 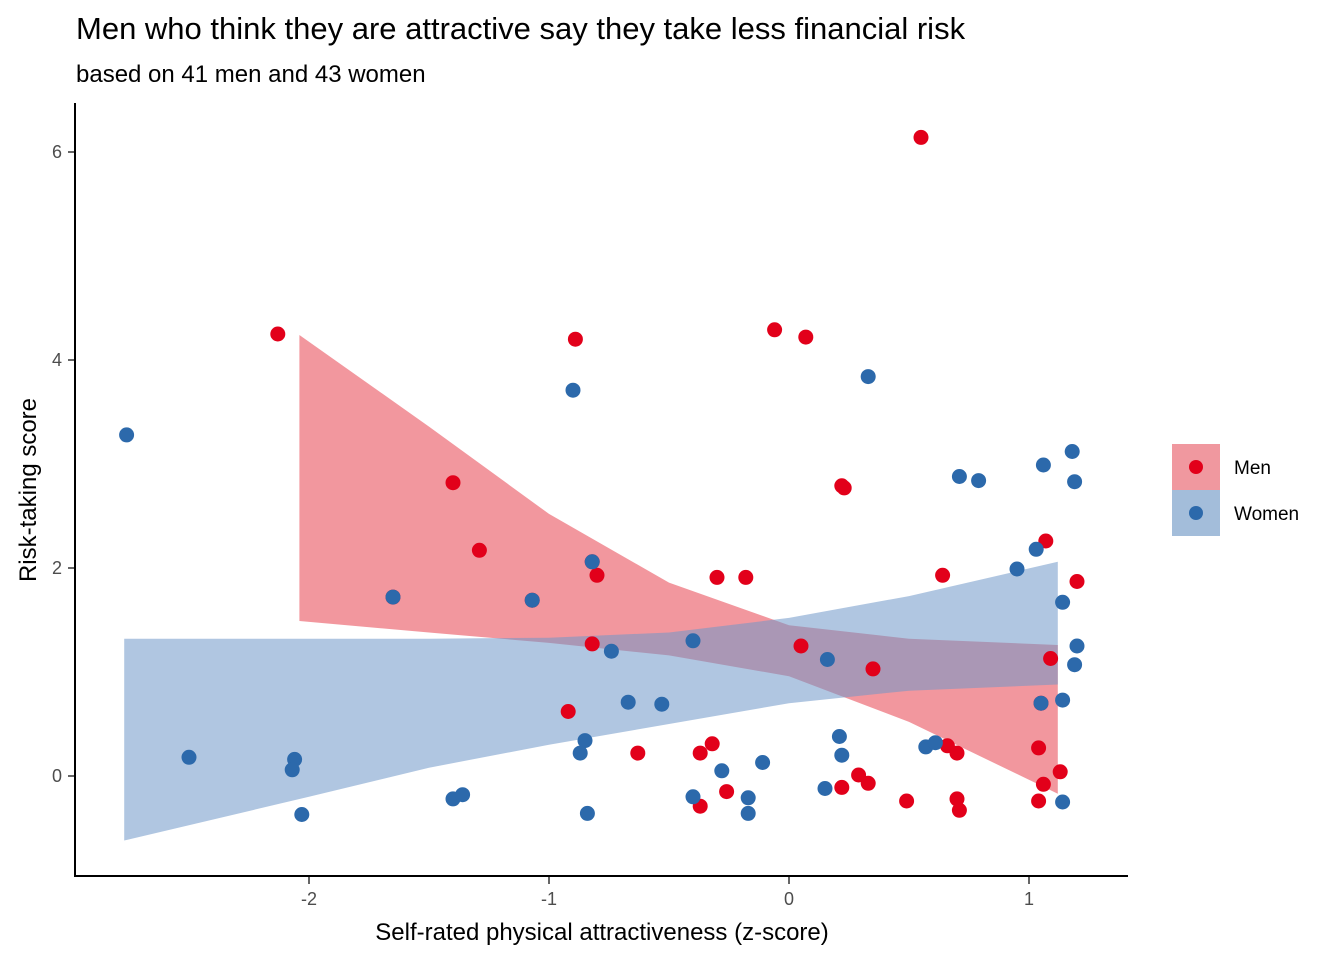 What do you see at coordinates (57, 152) in the screenshot?
I see `y-tick-label: 6` at bounding box center [57, 152].